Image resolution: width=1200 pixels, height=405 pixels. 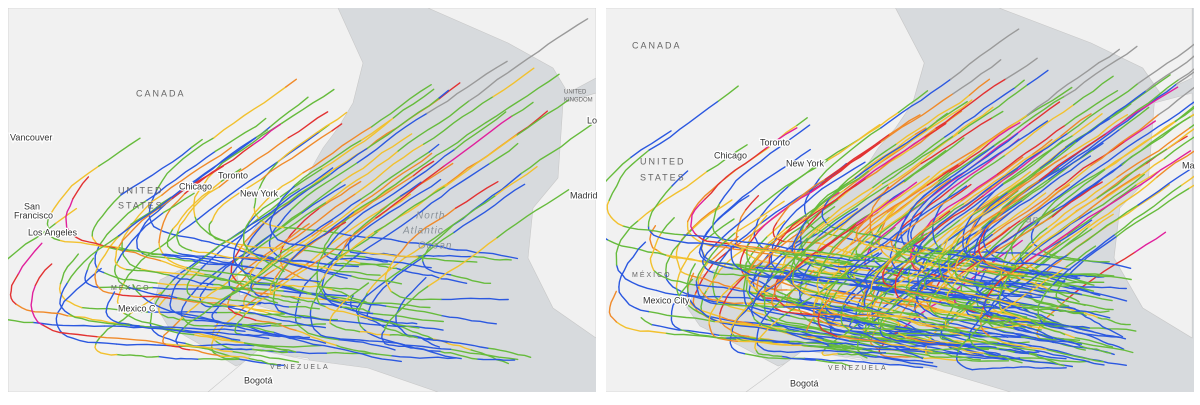 What do you see at coordinates (584, 195) in the screenshot?
I see `city-label: Madrid` at bounding box center [584, 195].